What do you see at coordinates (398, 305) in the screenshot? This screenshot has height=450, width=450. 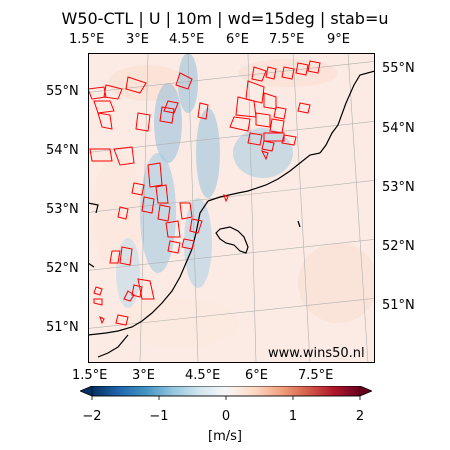 I see `right-lat-tick: 51°N` at bounding box center [398, 305].